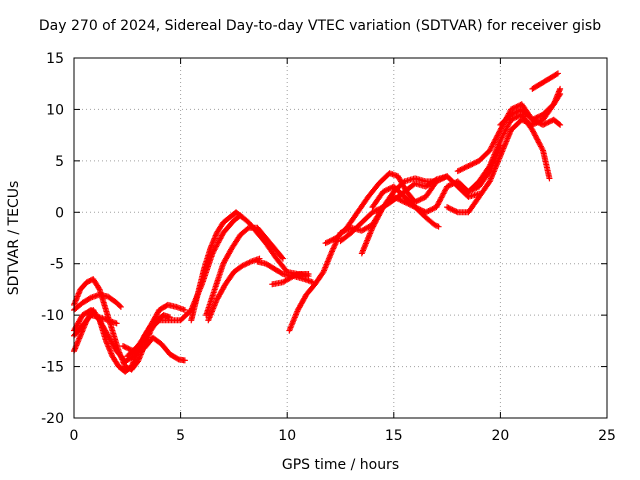 This screenshot has height=480, width=640. Describe the element at coordinates (180, 436) in the screenshot. I see `x-tick-label: 5` at that location.